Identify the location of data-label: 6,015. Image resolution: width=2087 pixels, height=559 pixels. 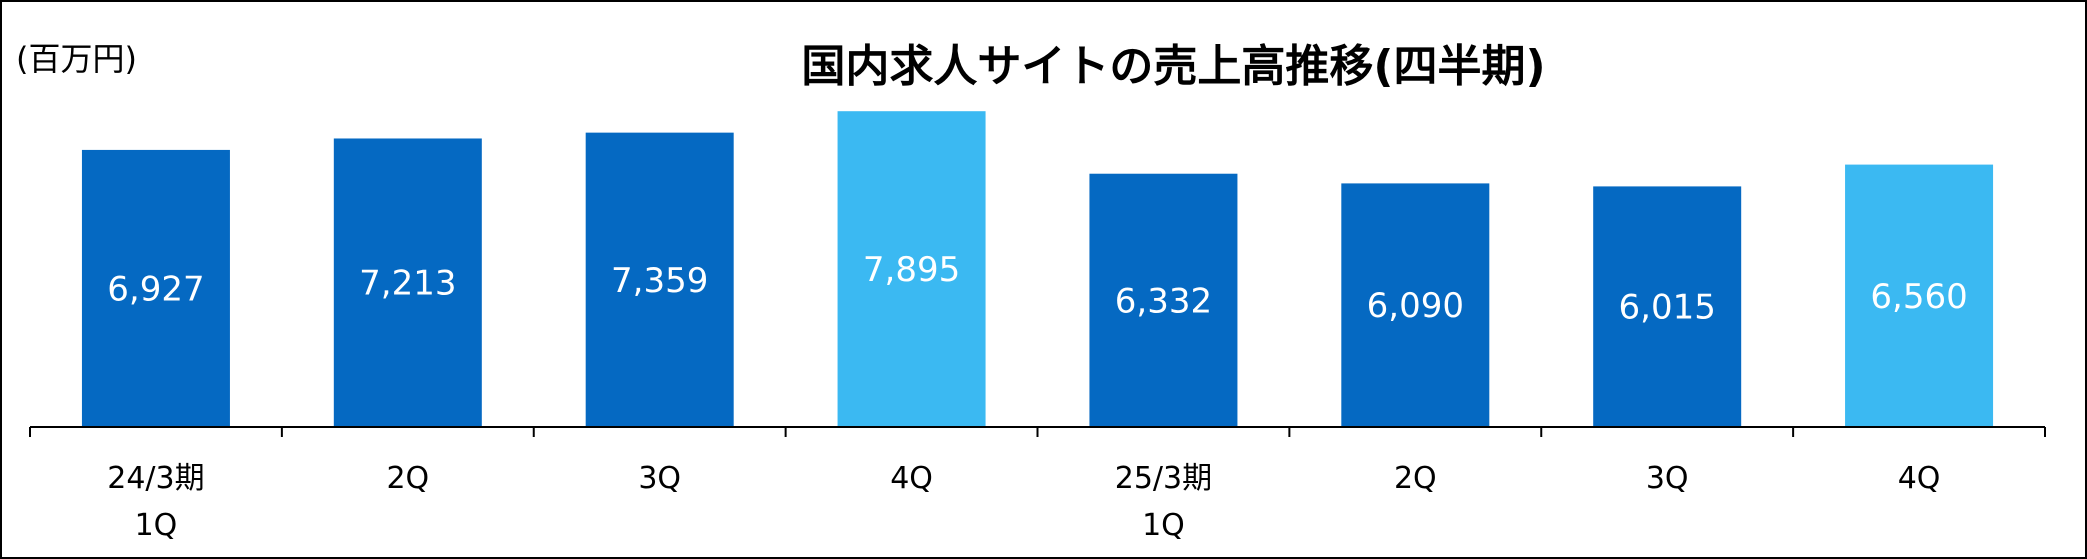
(1667, 308).